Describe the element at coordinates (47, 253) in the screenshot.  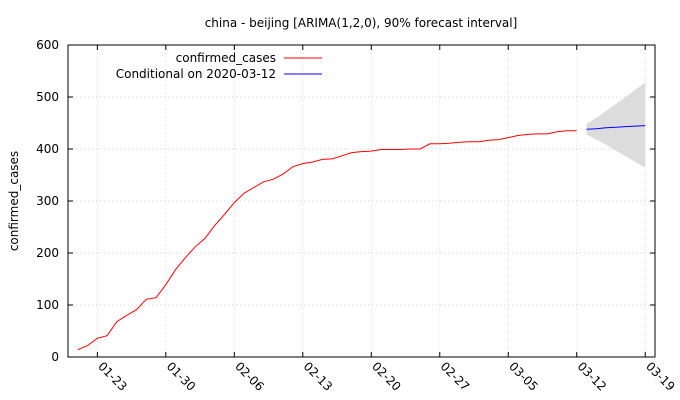
I see `y-tick-label: 200` at that location.